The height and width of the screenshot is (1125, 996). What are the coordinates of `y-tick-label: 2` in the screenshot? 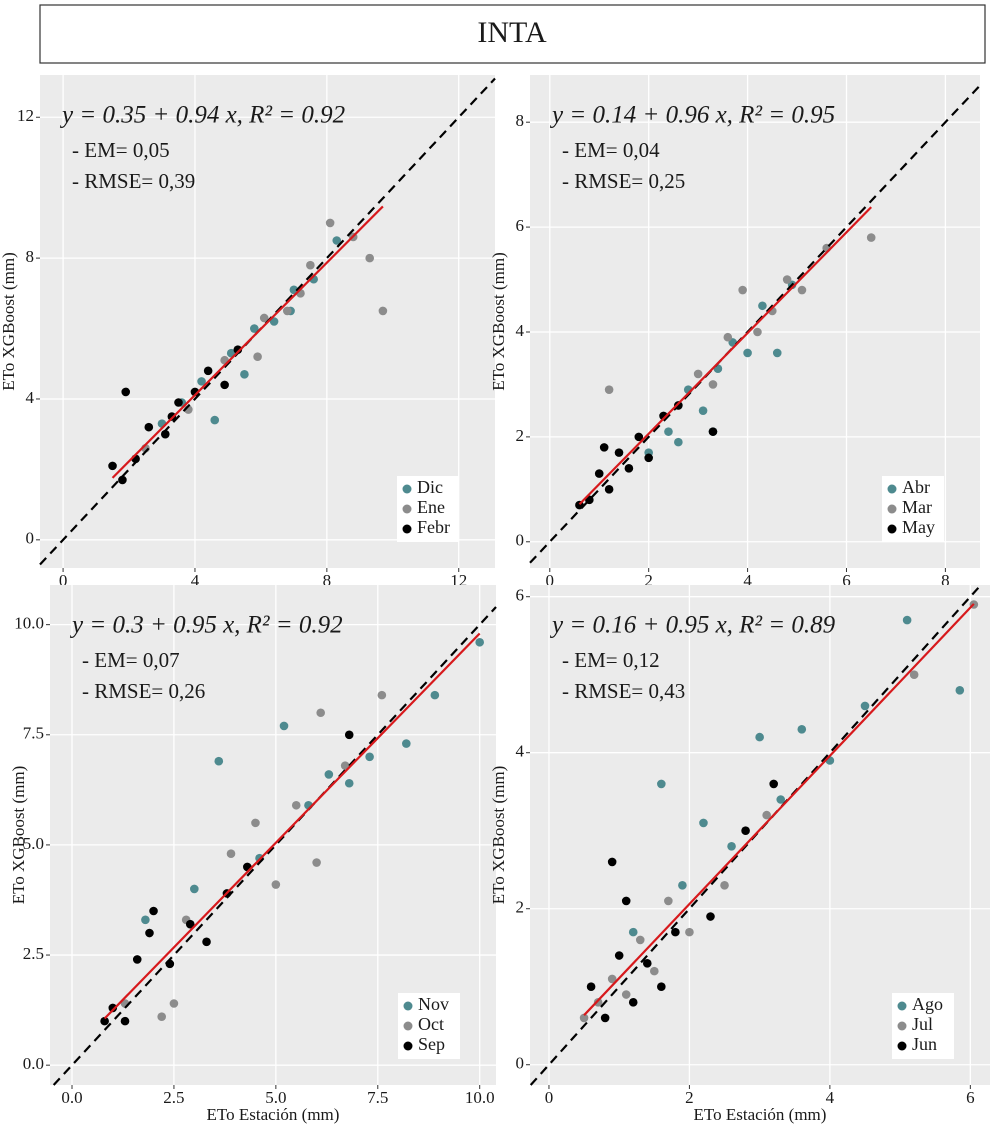 It's located at (520, 907).